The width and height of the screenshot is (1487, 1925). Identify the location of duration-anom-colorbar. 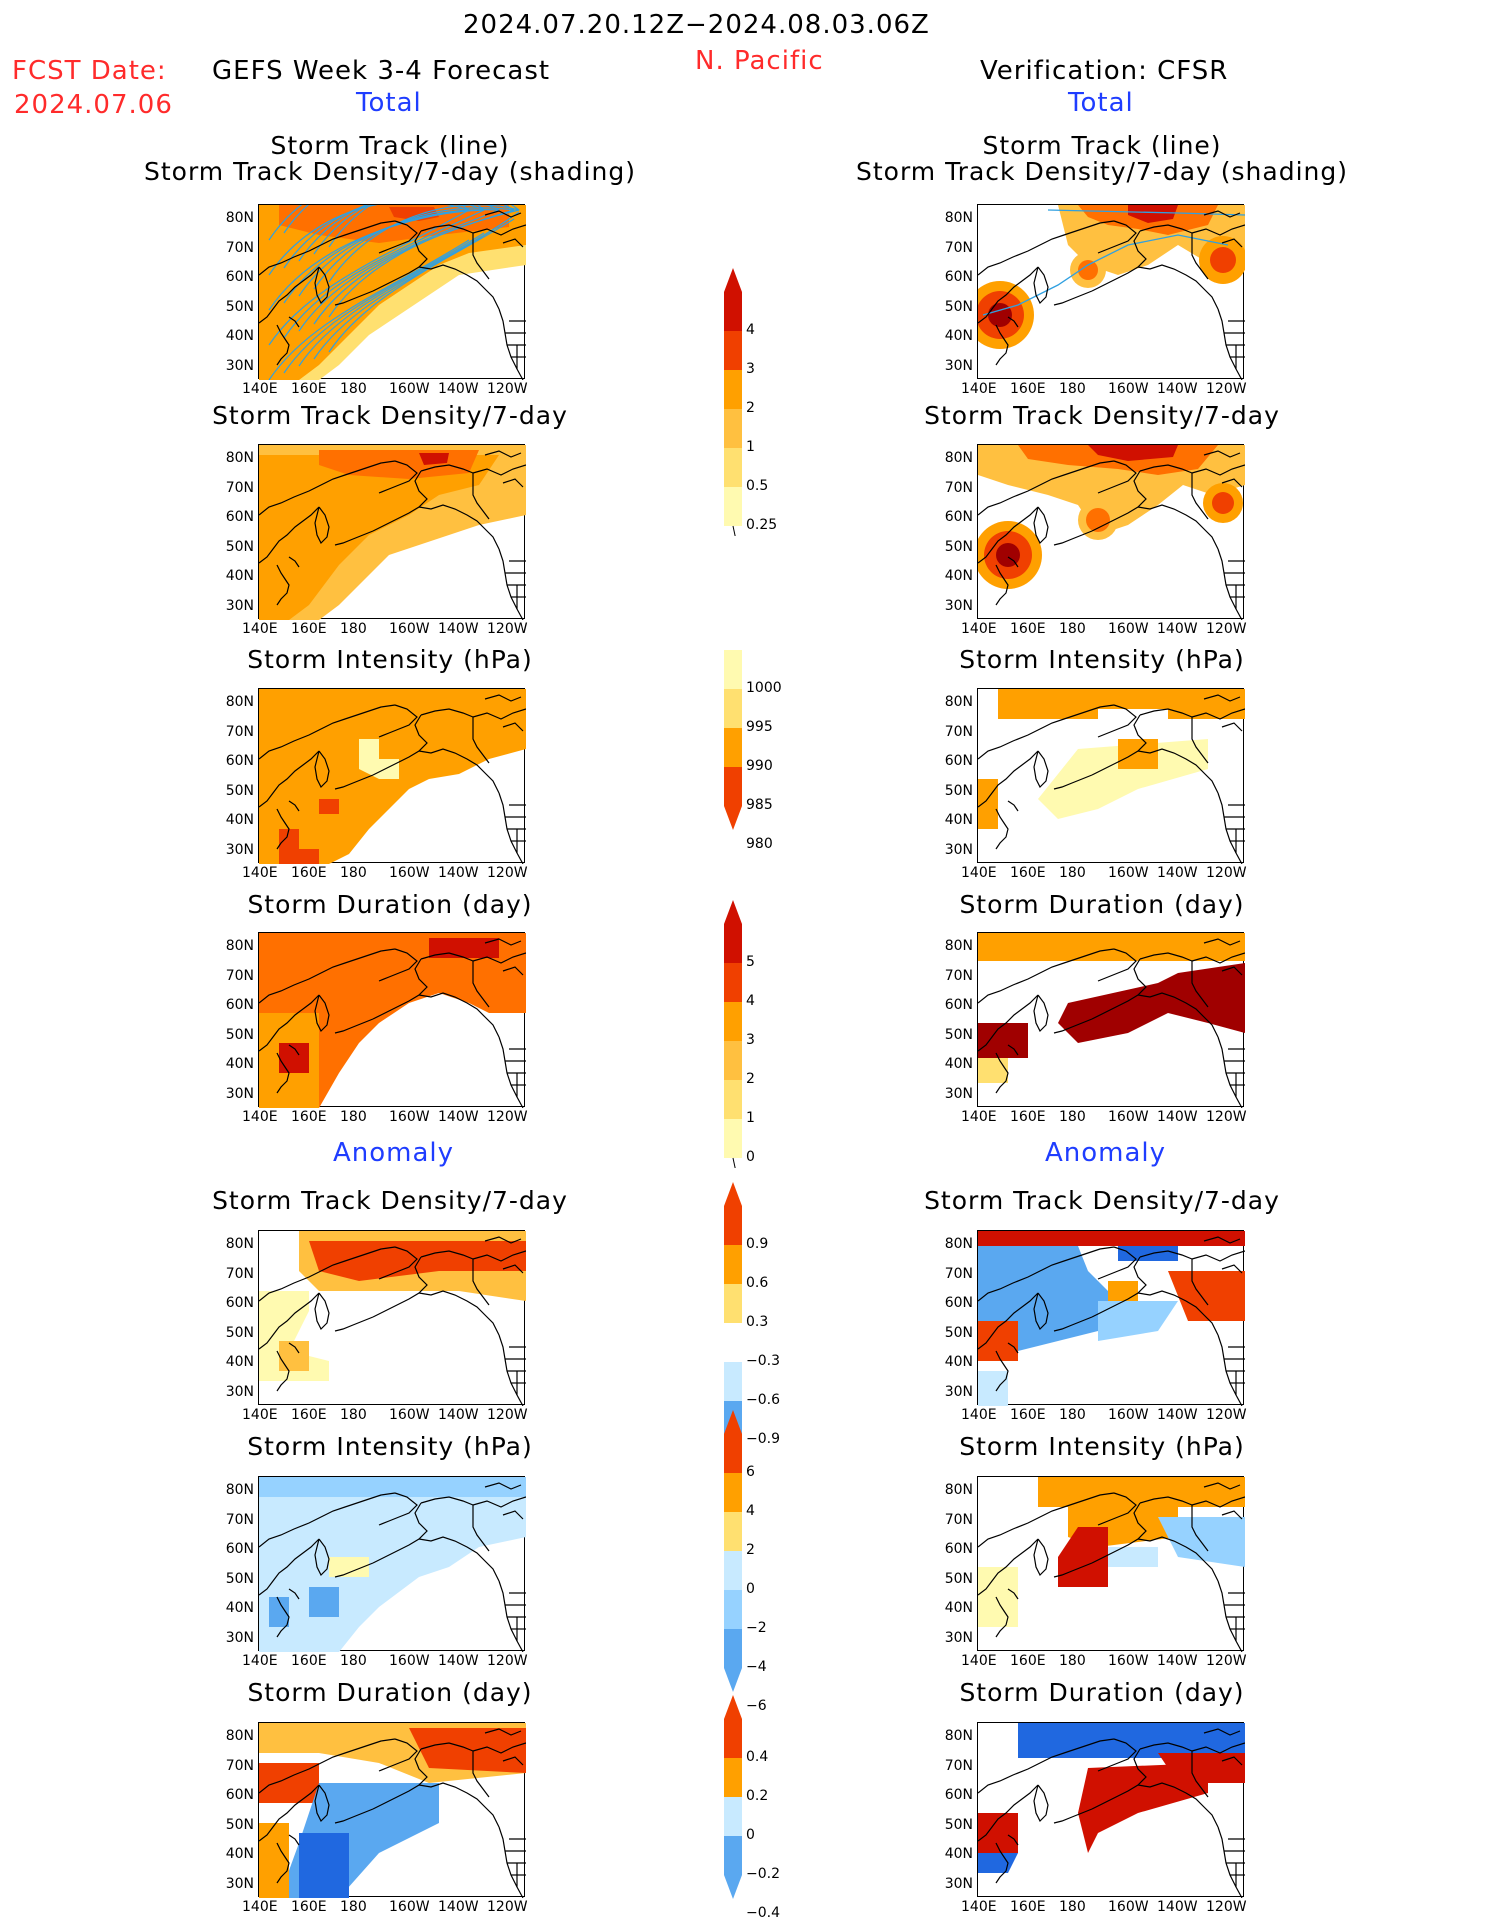
(733, 1797).